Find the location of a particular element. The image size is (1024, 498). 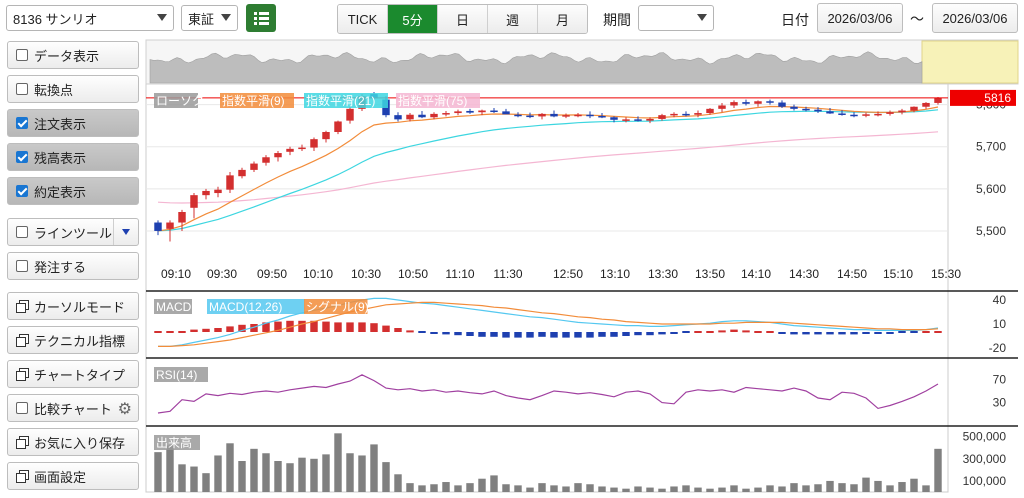

tab-day: 日 is located at coordinates (463, 19).